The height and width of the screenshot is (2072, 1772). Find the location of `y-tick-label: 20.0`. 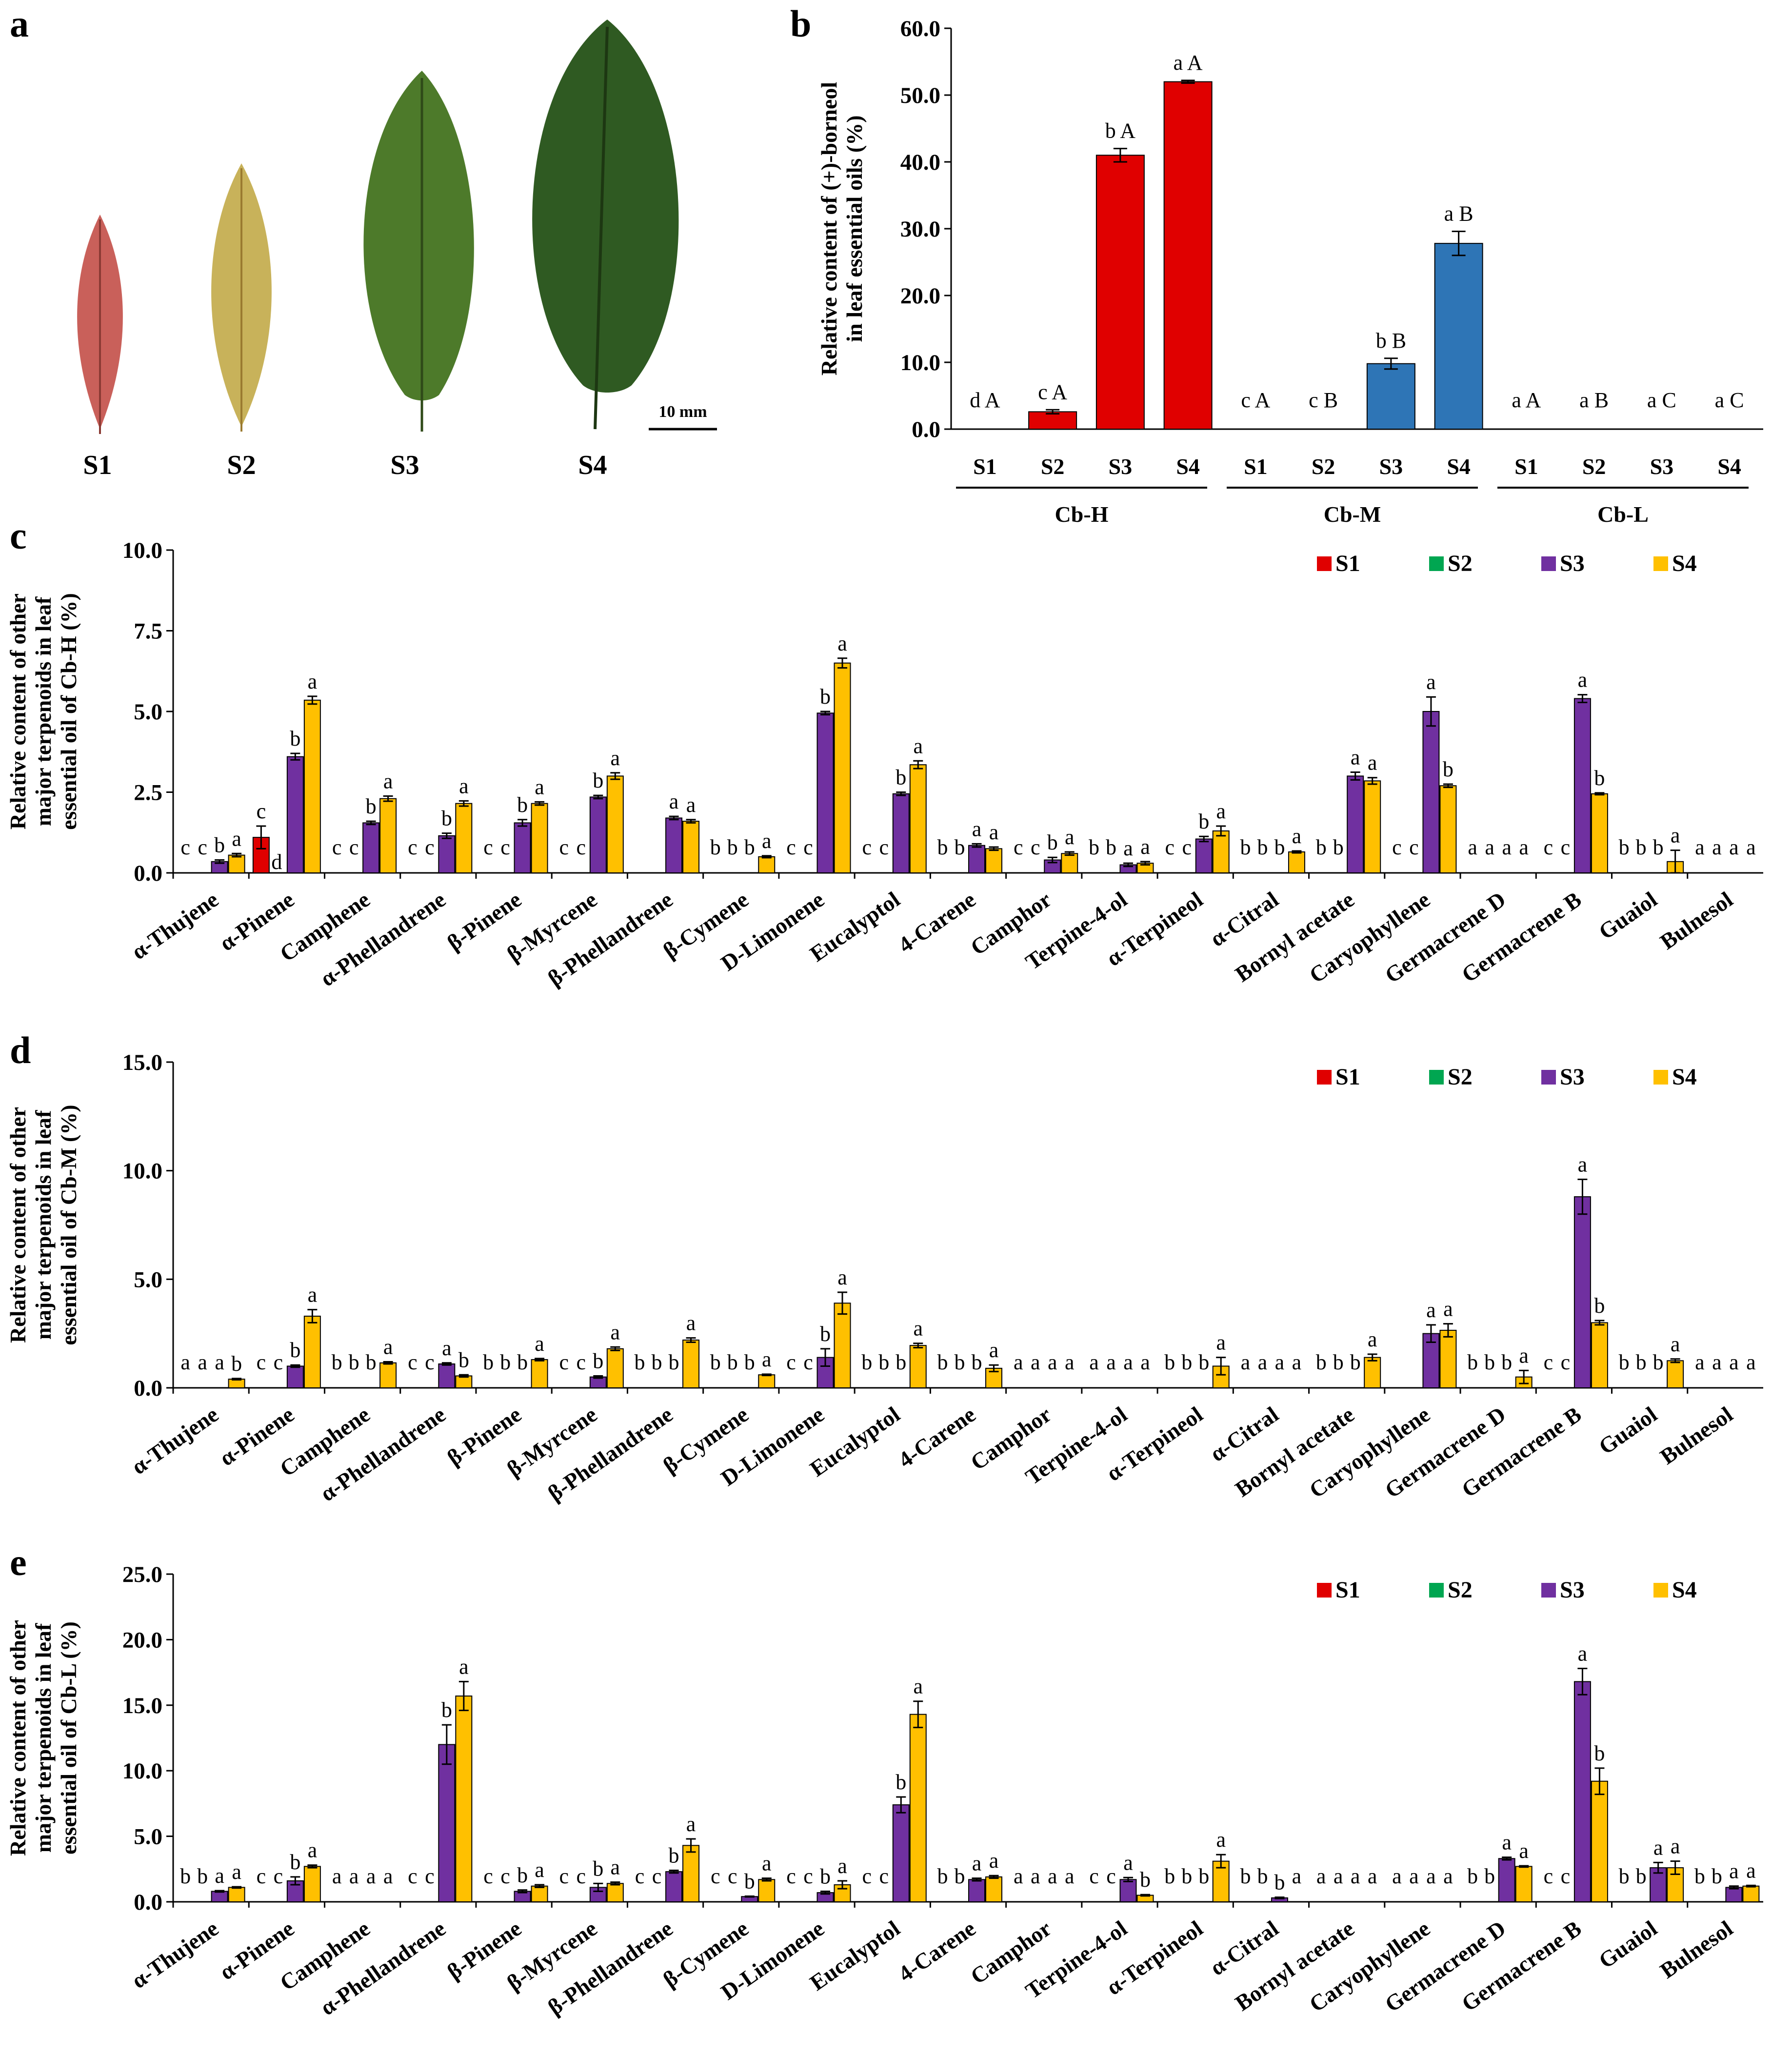

y-tick-label: 20.0 is located at coordinates (142, 1640).